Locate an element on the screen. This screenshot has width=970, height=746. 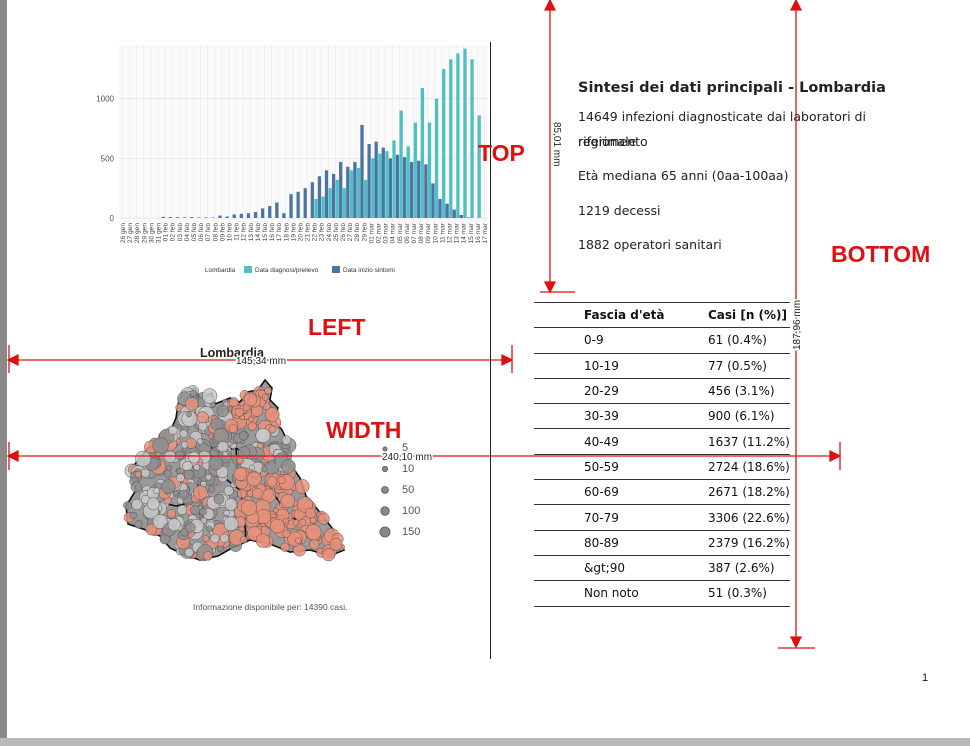
x-tick-label: 15 mar is located at coordinates (471, 232).